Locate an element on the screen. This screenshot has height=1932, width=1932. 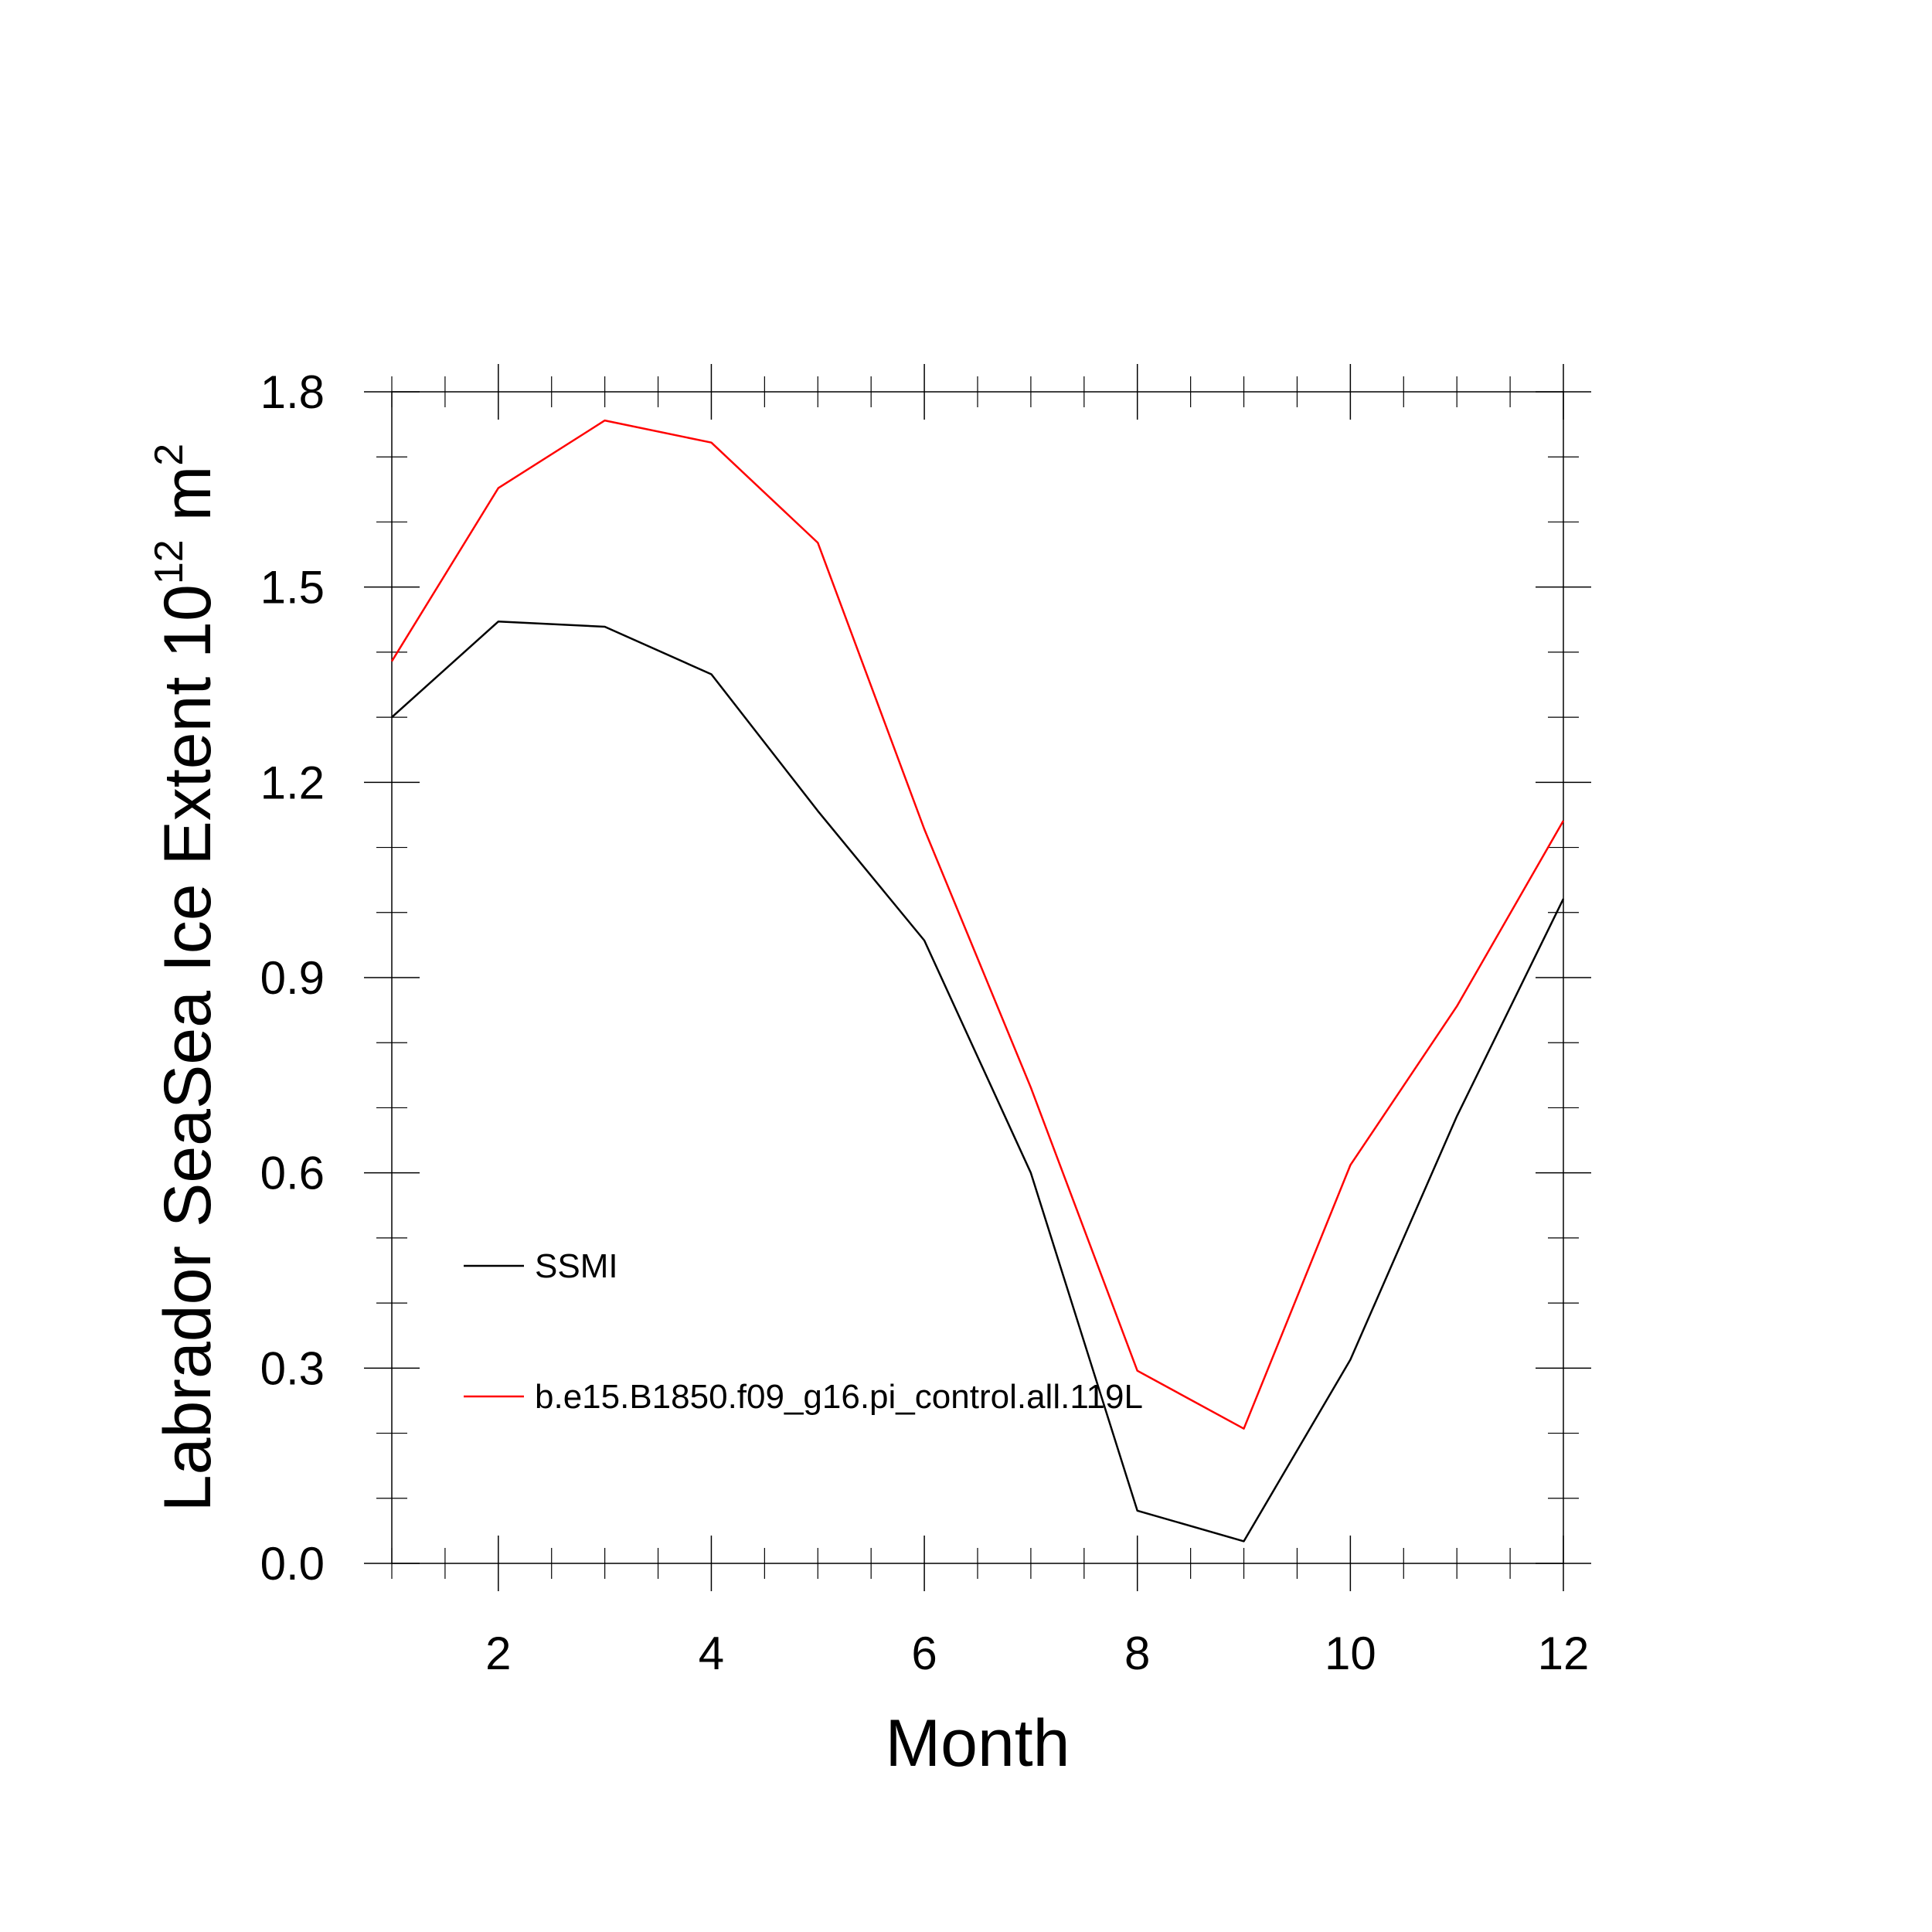
x-tick-label: 8 is located at coordinates (1137, 1654).